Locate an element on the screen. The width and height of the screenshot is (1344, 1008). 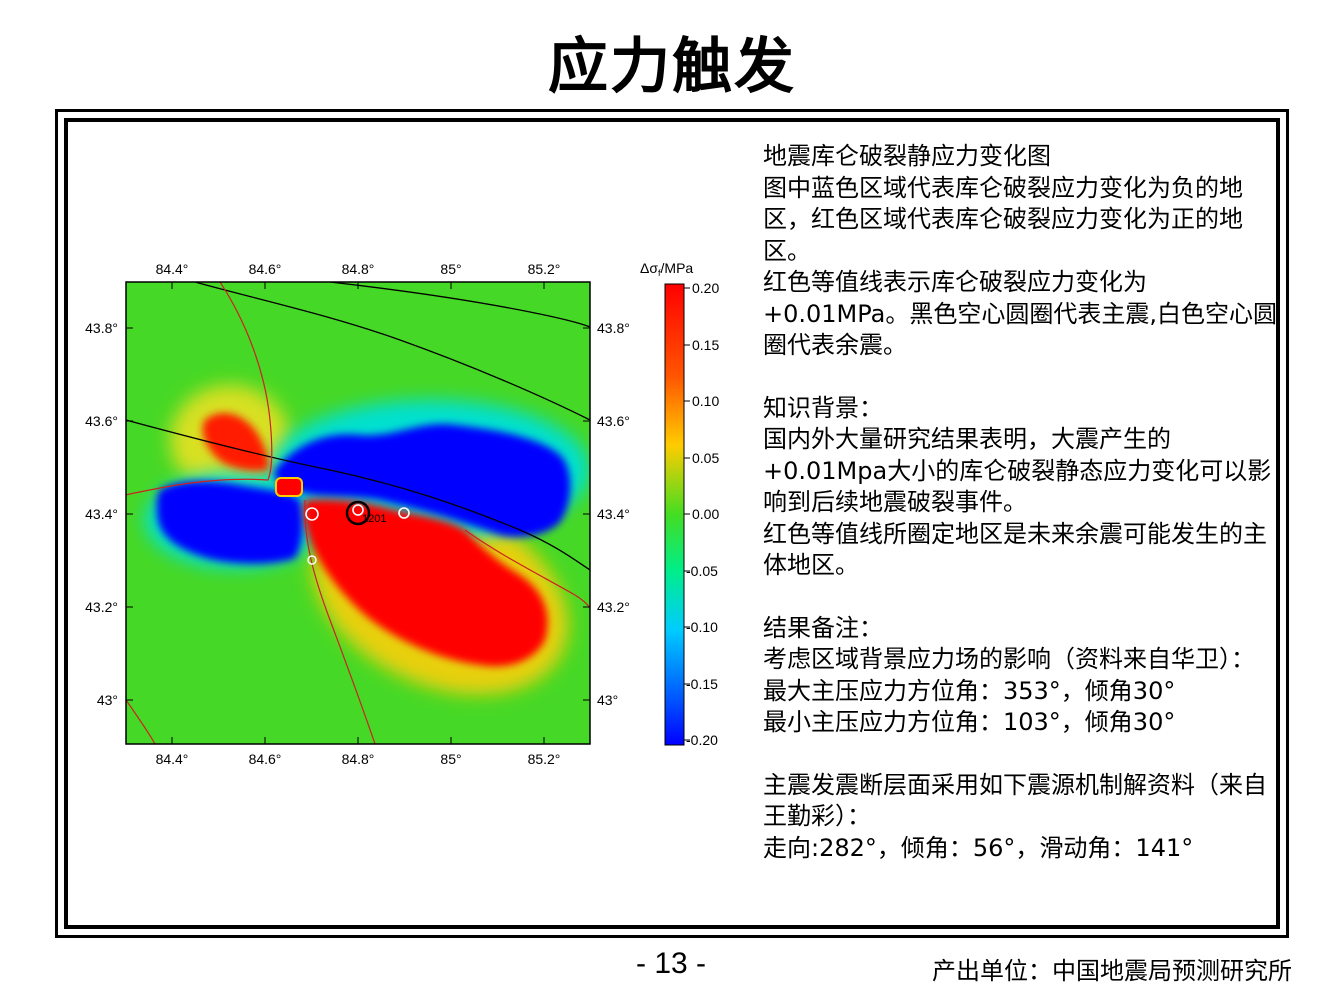
mainshock-marker is located at coordinates (358, 513).